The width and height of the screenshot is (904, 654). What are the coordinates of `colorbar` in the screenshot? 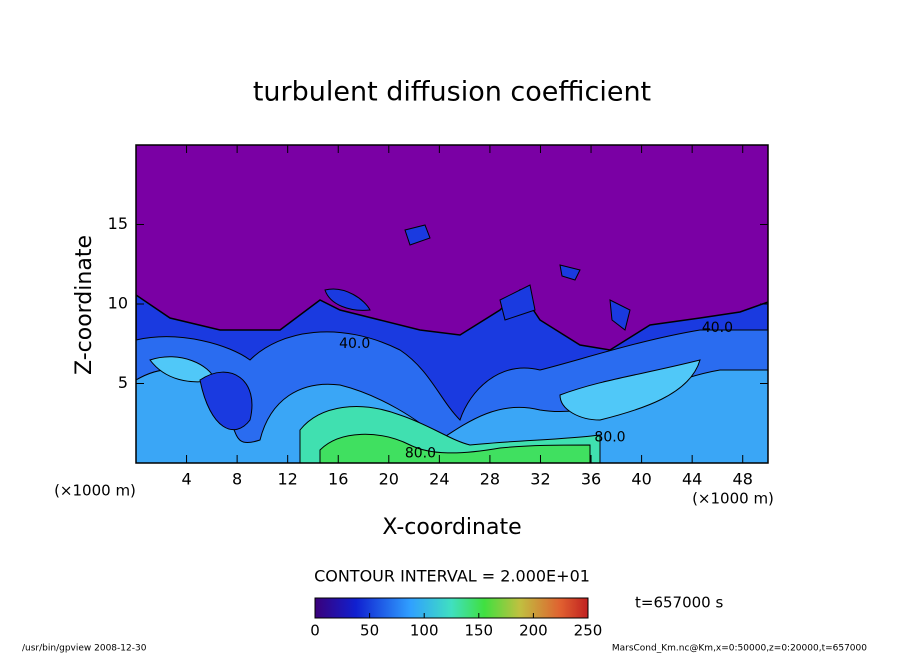 It's located at (451, 608).